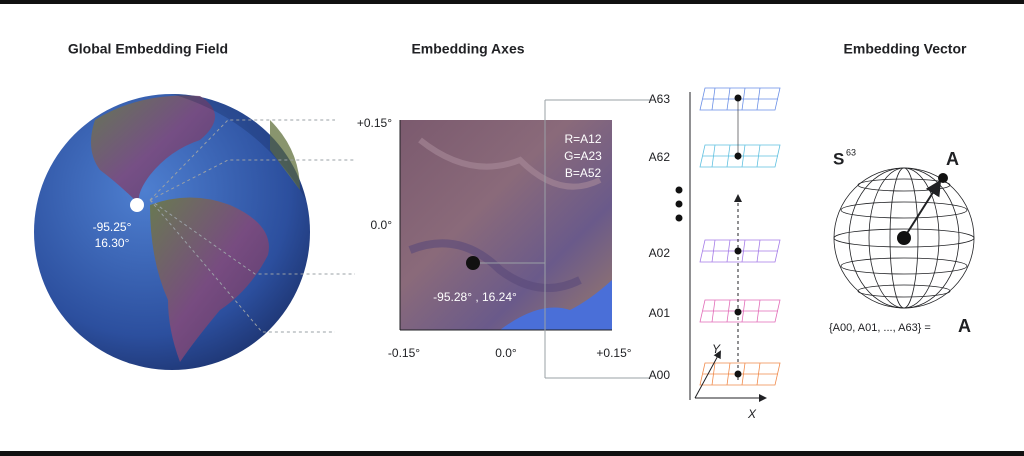  Describe the element at coordinates (660, 375) in the screenshot. I see `layer-label: A00` at that location.